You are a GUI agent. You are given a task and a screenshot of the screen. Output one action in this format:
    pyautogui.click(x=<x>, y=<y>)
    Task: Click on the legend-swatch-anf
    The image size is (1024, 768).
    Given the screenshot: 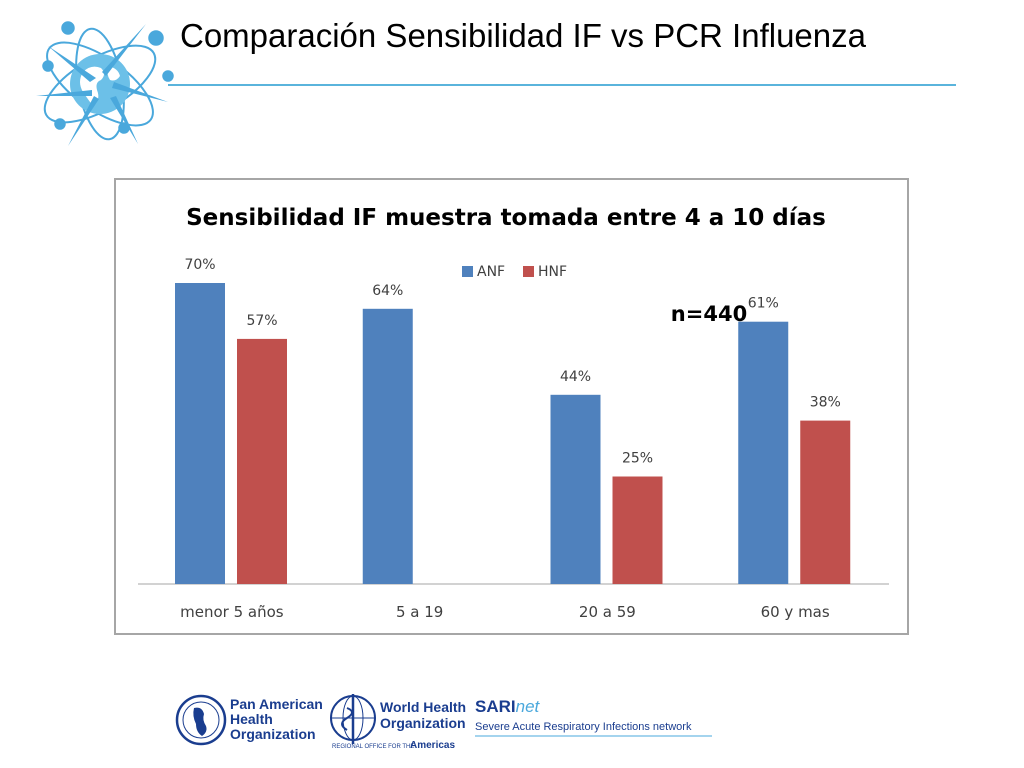 What is the action you would take?
    pyautogui.click(x=467, y=271)
    